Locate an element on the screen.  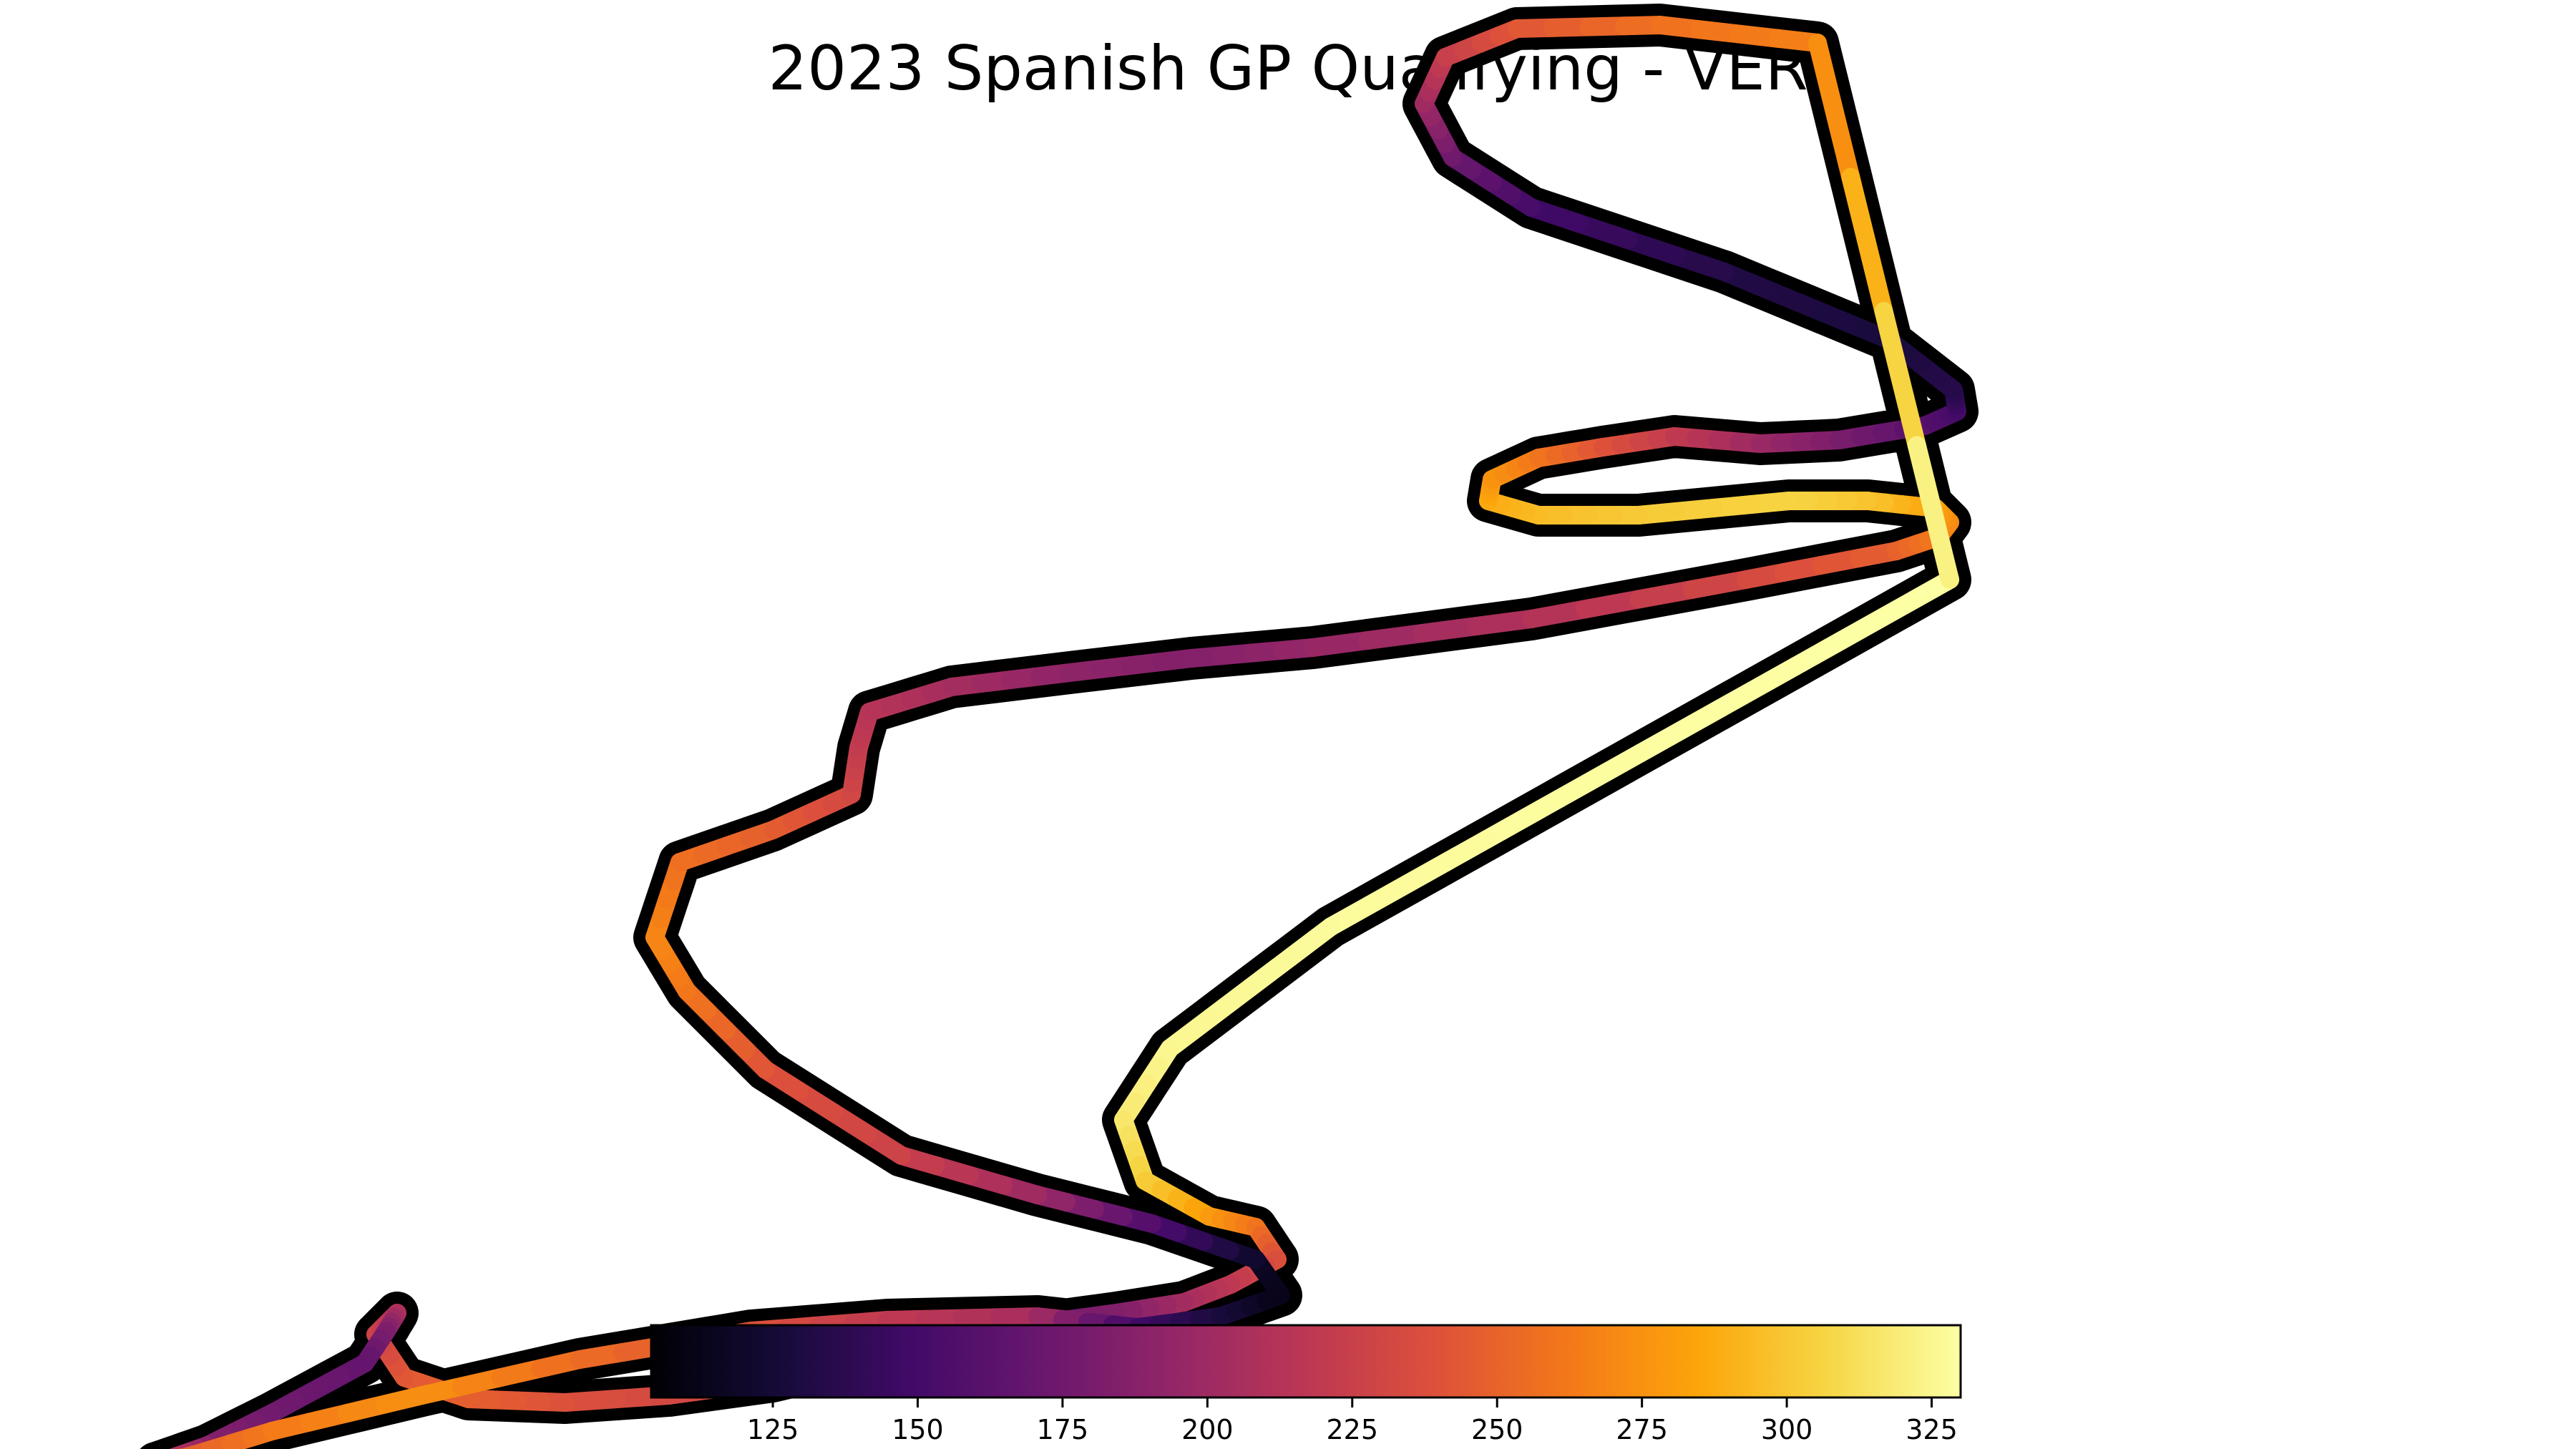
colorbar-tick-label: 200 is located at coordinates (1207, 1429).